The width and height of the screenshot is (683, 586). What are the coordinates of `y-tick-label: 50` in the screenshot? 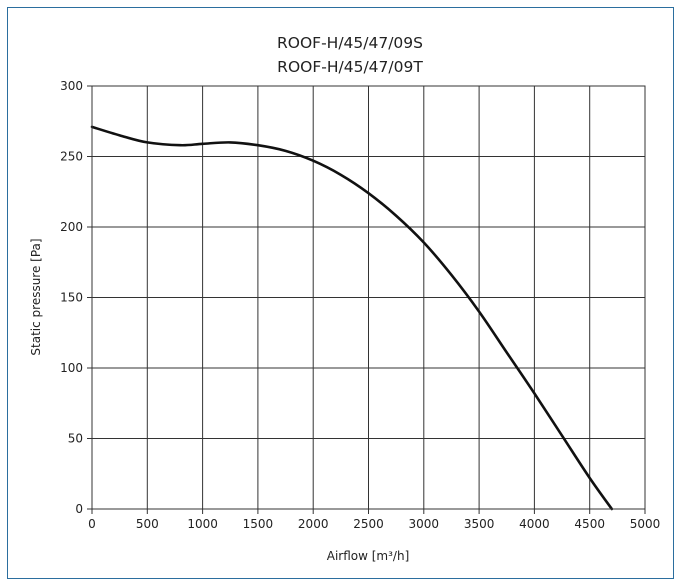 It's located at (75, 439).